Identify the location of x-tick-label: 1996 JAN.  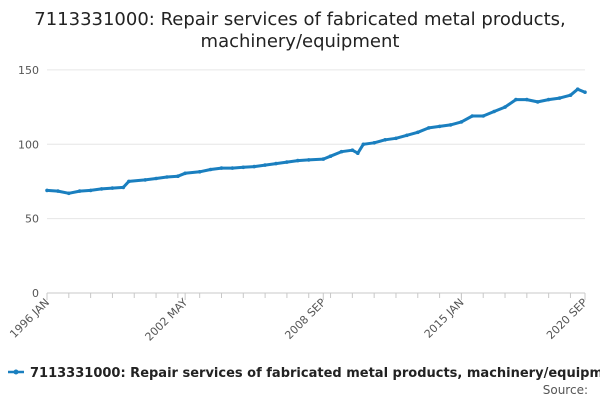
(29, 318).